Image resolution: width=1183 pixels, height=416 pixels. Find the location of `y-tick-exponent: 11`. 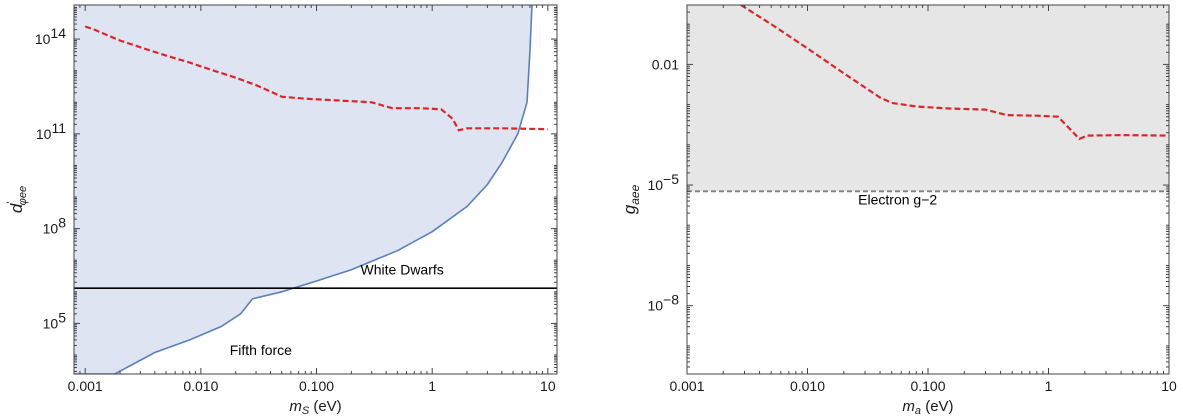

y-tick-exponent: 11 is located at coordinates (58, 128).